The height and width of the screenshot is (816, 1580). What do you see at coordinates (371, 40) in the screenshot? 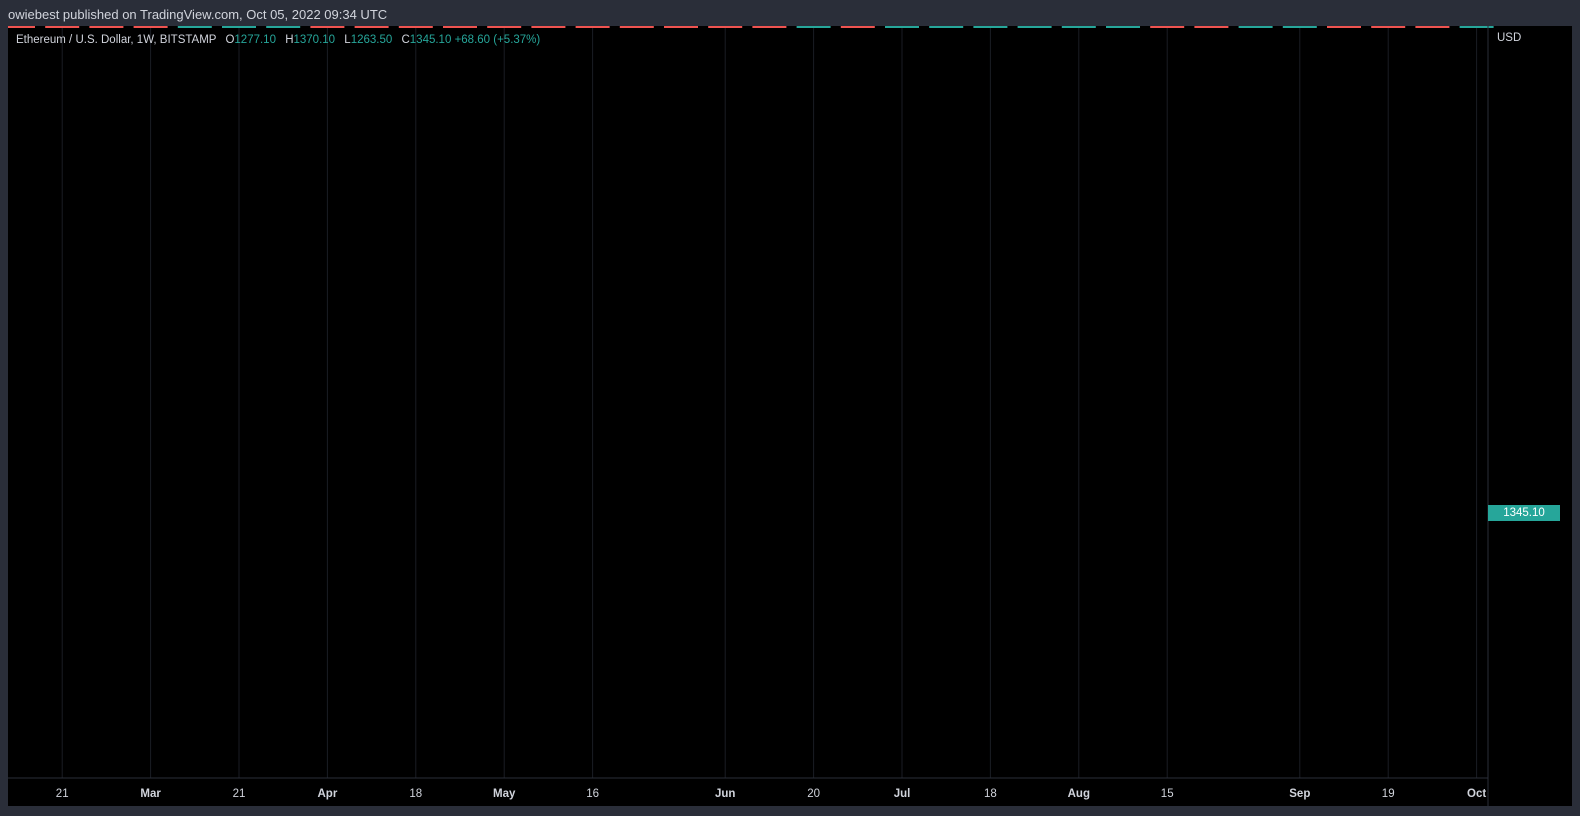
I see `low-value: 1263.50` at bounding box center [371, 40].